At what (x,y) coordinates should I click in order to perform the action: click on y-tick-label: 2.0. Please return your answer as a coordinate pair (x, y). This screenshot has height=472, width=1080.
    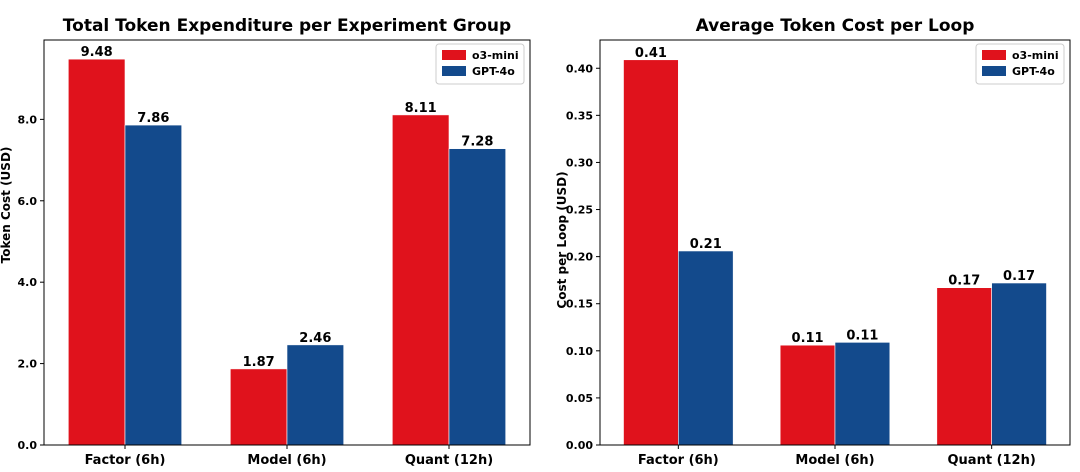
    Looking at the image, I should click on (28, 364).